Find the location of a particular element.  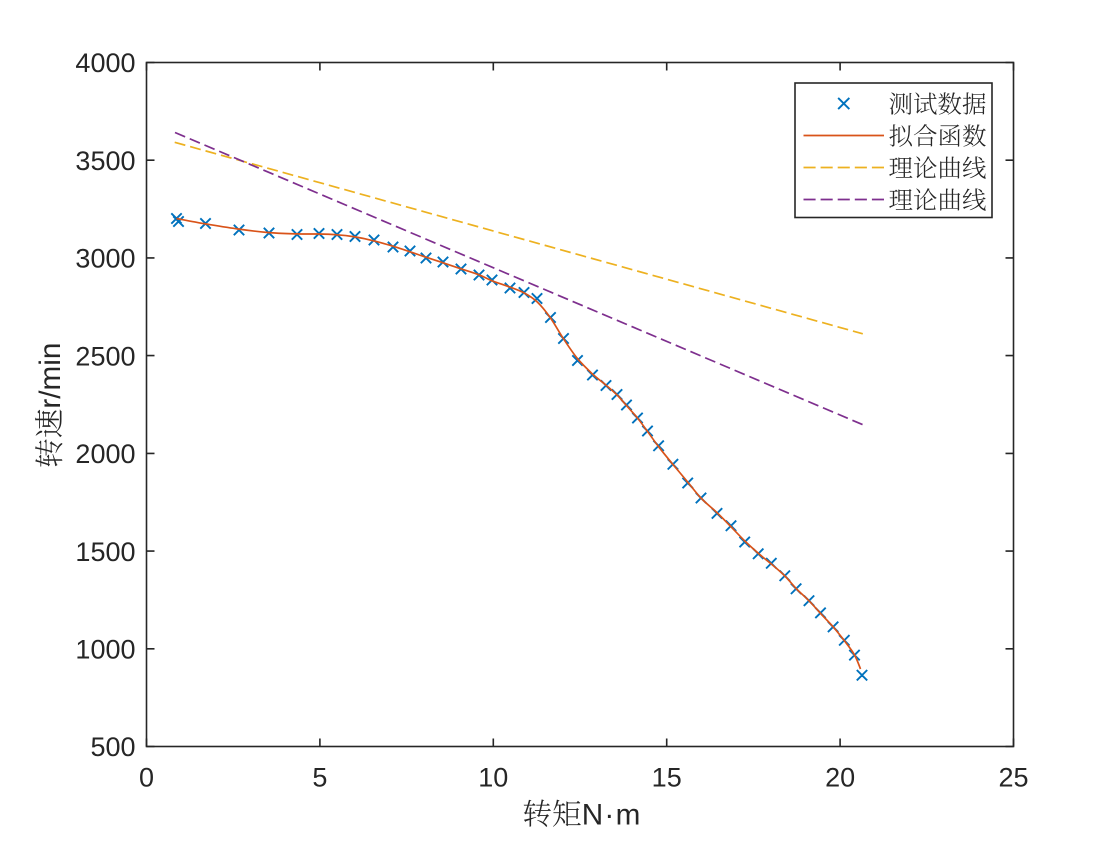

svg-text: 500 is located at coordinates (112, 747).